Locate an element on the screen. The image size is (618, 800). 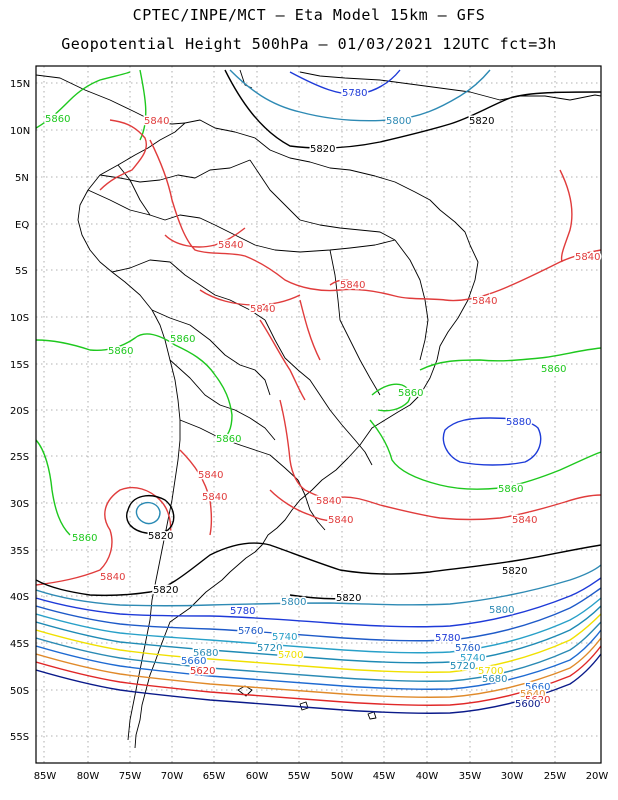
lat-label: 5N is located at coordinates (22, 178).